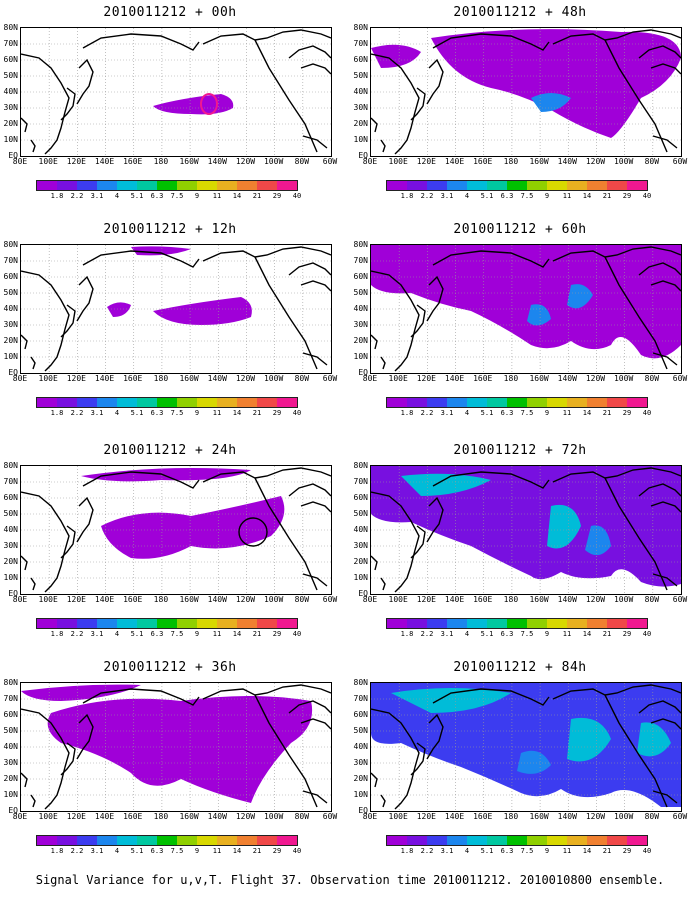 The height and width of the screenshot is (900, 700). I want to click on longitude-label: 120E, so click(426, 599).